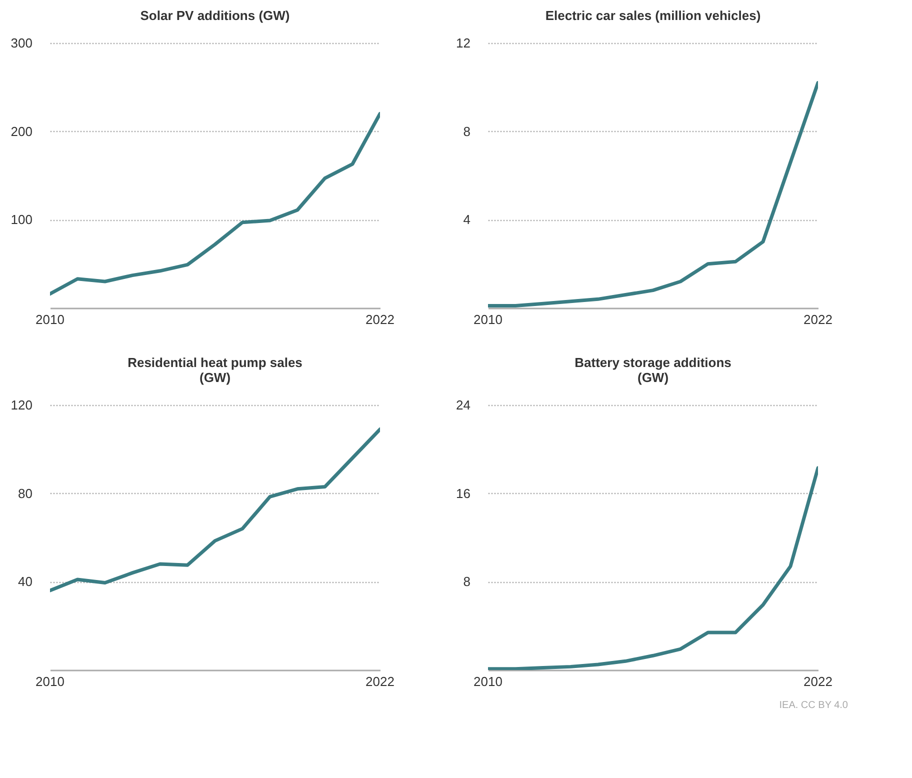 The width and height of the screenshot is (912, 778). Describe the element at coordinates (215, 15) in the screenshot. I see `chart-title: Solar PV additions (GW)` at that location.